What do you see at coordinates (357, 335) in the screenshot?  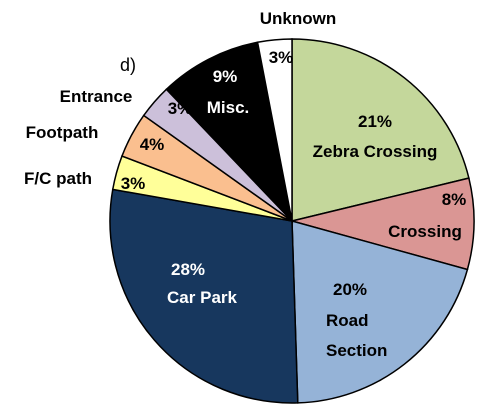 I see `slice-label: Road Section` at bounding box center [357, 335].